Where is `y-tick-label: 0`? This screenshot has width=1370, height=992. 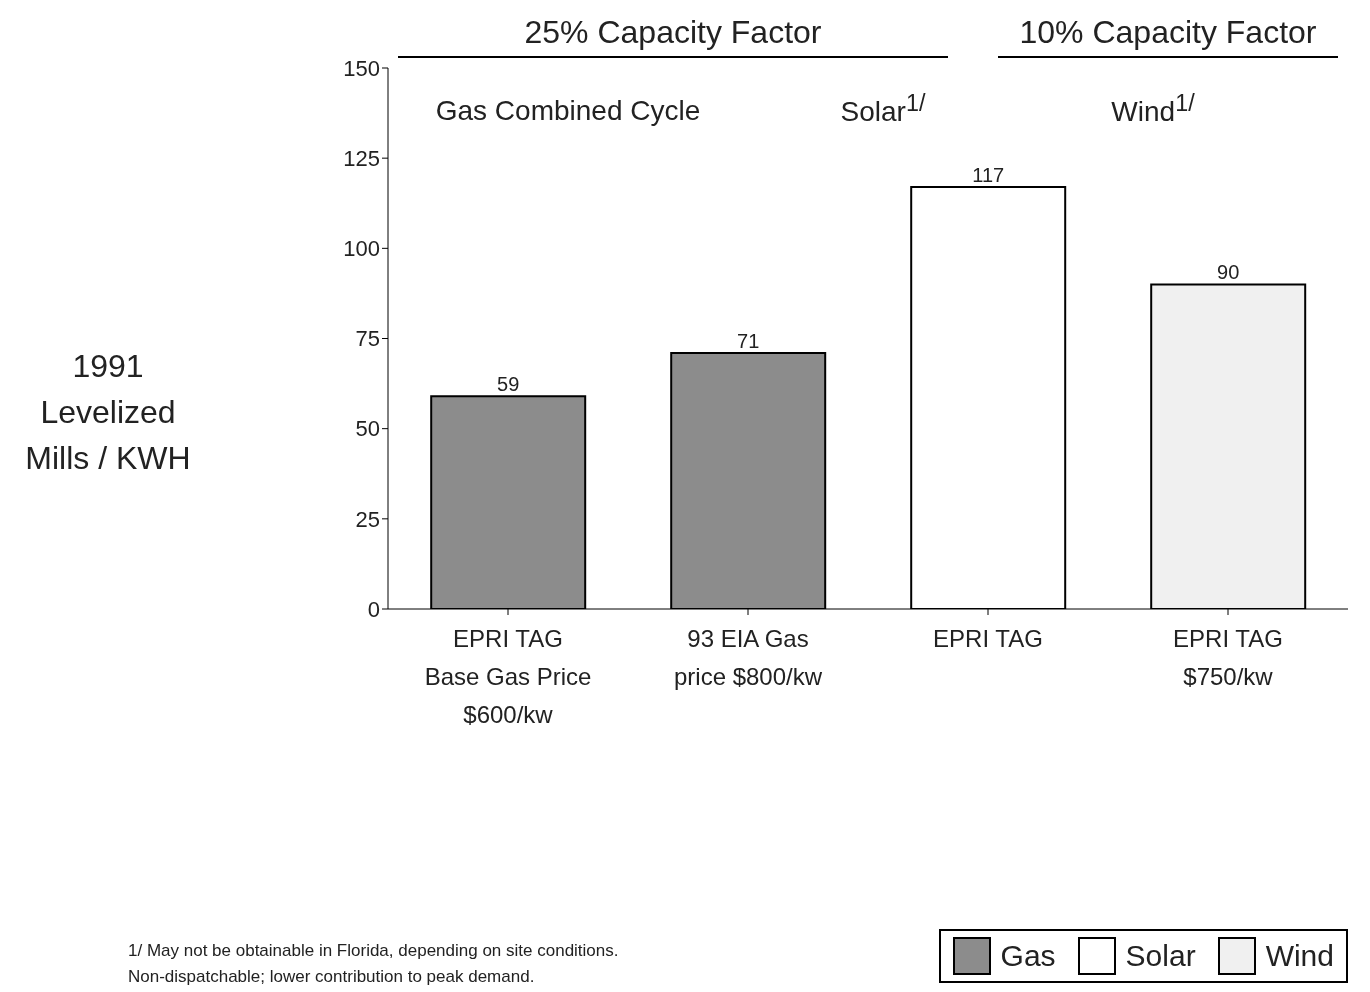 y-tick-label: 0 is located at coordinates (373, 609).